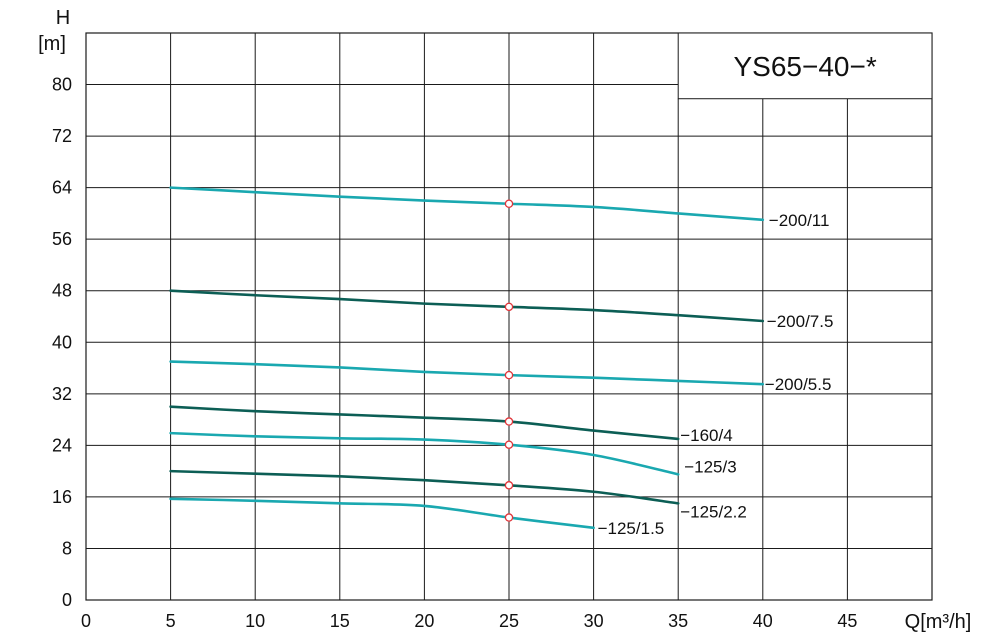 This screenshot has height=641, width=984. What do you see at coordinates (799, 220) in the screenshot?
I see `series-label: −200/11` at bounding box center [799, 220].